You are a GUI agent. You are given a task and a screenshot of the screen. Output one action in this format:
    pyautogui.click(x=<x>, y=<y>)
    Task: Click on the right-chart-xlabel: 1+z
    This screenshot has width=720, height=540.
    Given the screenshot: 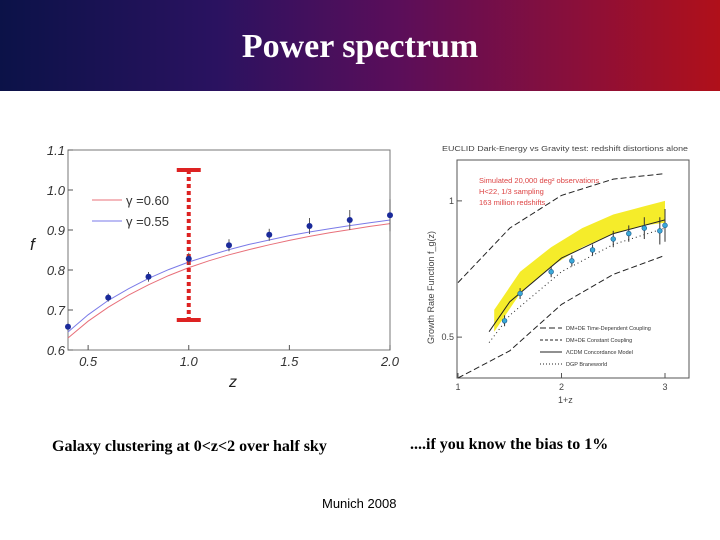 What is the action you would take?
    pyautogui.click(x=565, y=400)
    